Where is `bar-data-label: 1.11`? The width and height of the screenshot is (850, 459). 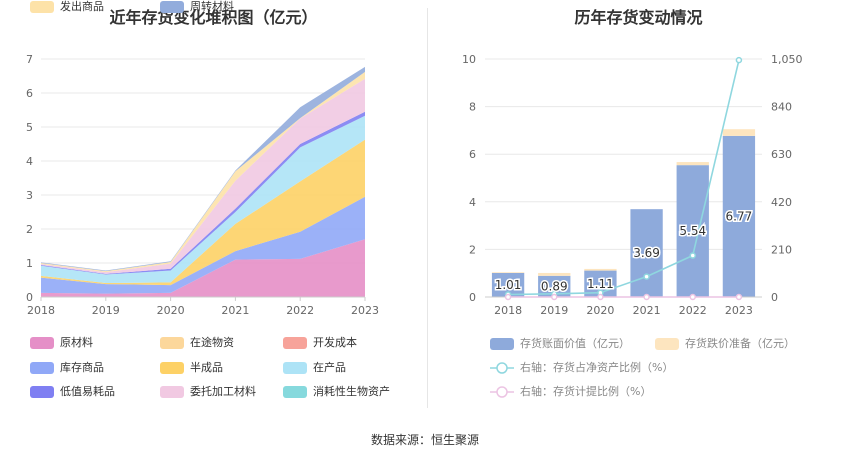
bar-data-label: 1.11 is located at coordinates (600, 284).